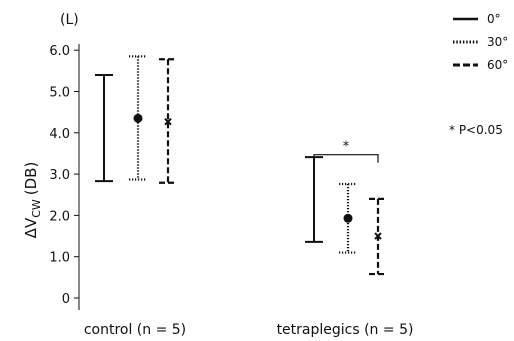 The height and width of the screenshot is (341, 514). I want to click on y-tick-label: 6.0, so click(59, 51).